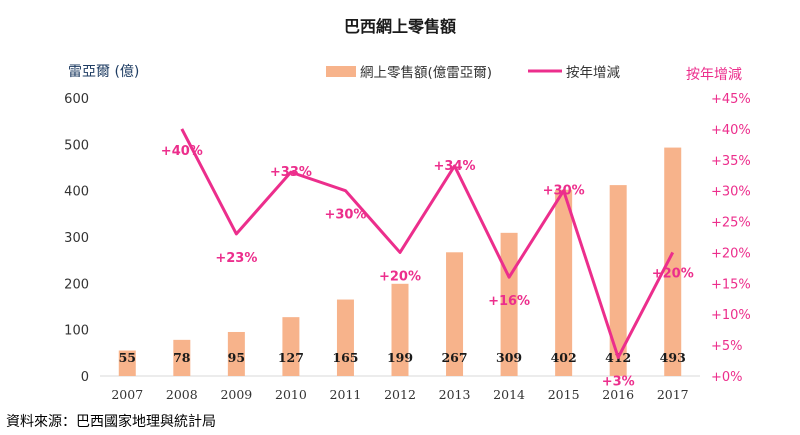  Describe the element at coordinates (564, 357) in the screenshot. I see `bar-data-label: 402` at that location.